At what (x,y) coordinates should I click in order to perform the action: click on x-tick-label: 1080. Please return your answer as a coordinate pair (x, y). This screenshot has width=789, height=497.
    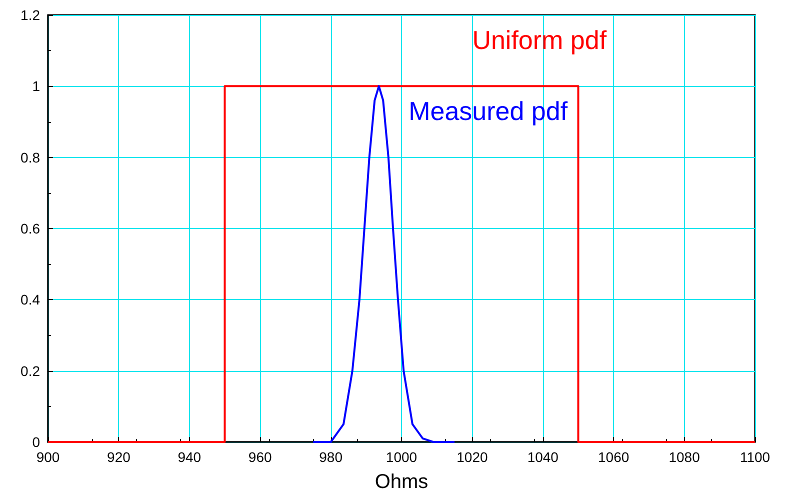
    Looking at the image, I should click on (684, 457).